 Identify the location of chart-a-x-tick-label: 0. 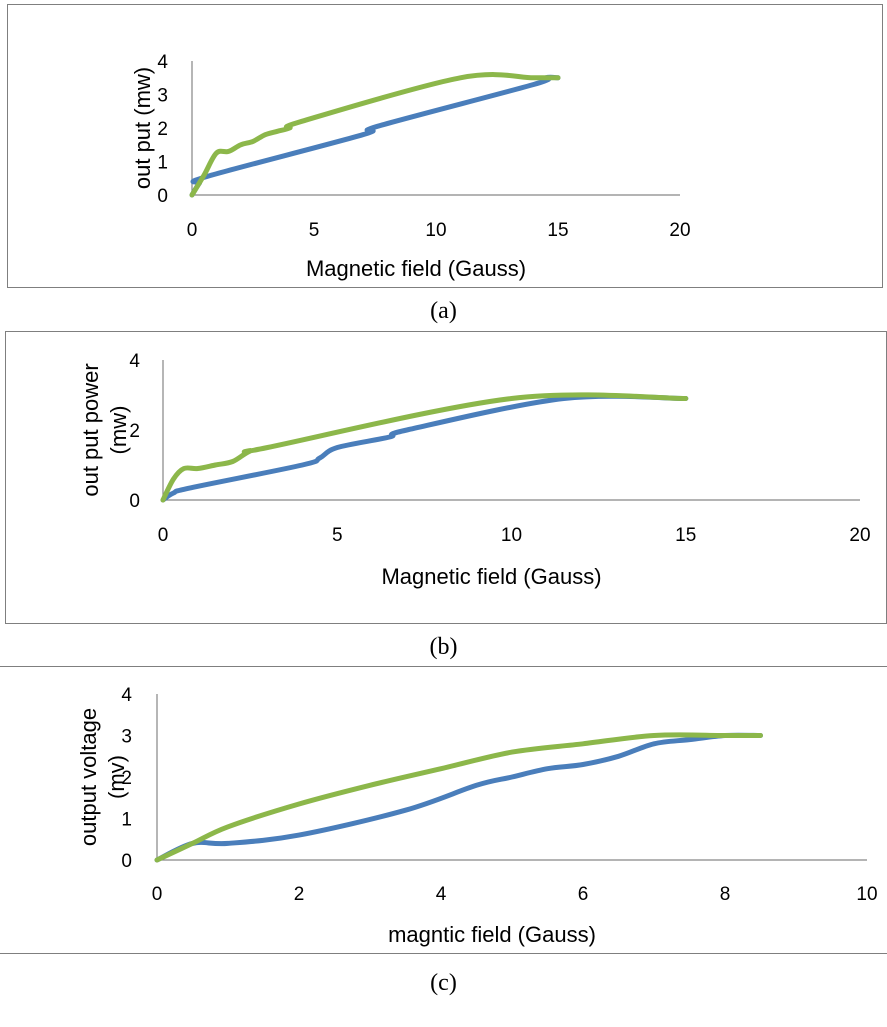
(192, 230).